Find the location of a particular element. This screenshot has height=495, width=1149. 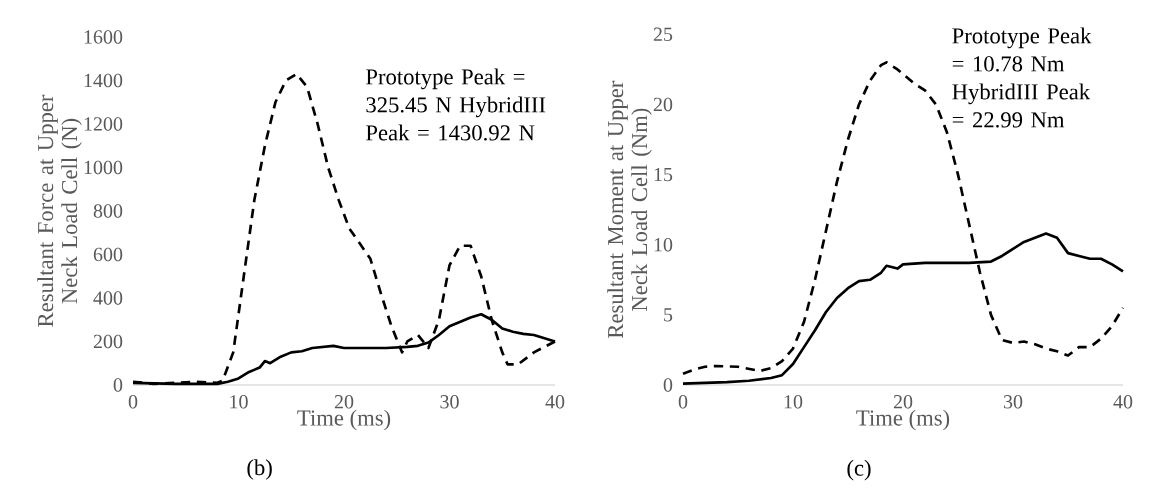

y-tick-label: 20 is located at coordinates (663, 104).